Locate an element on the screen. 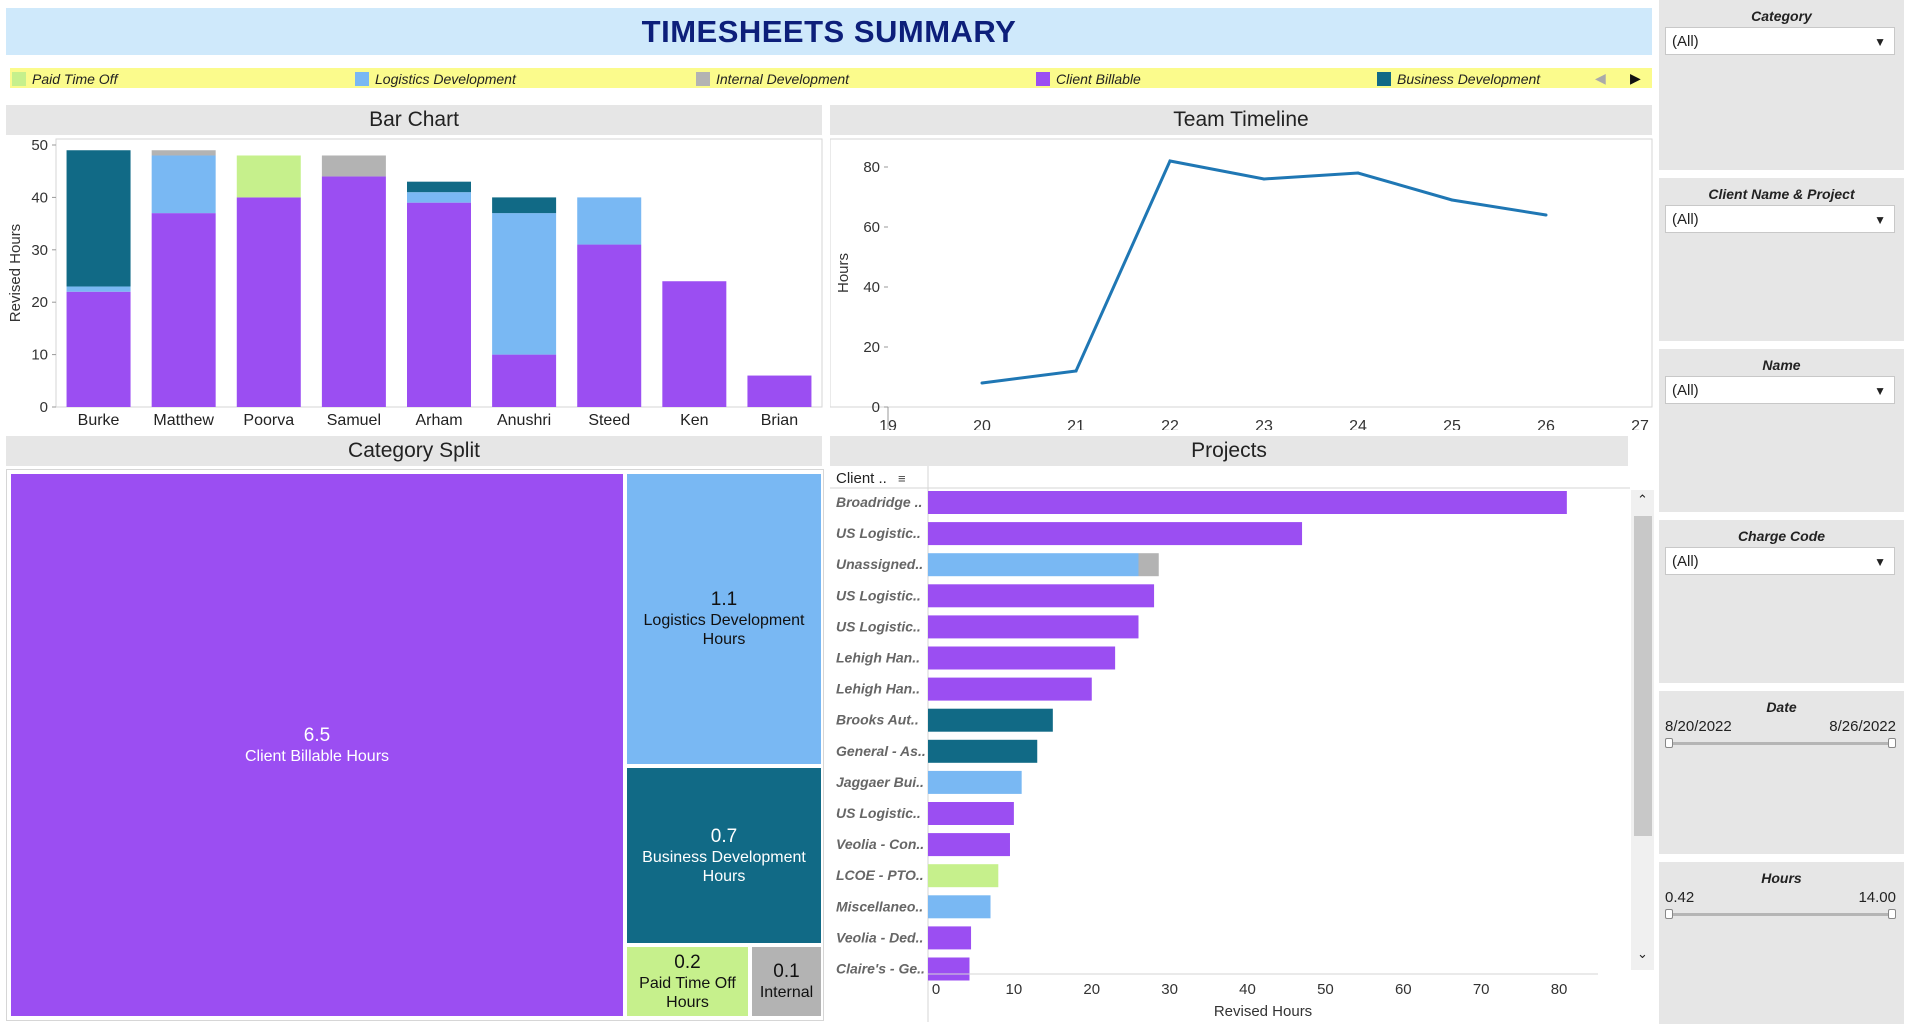 The width and height of the screenshot is (1912, 1024). row-label: Broadridge .. is located at coordinates (879, 502).